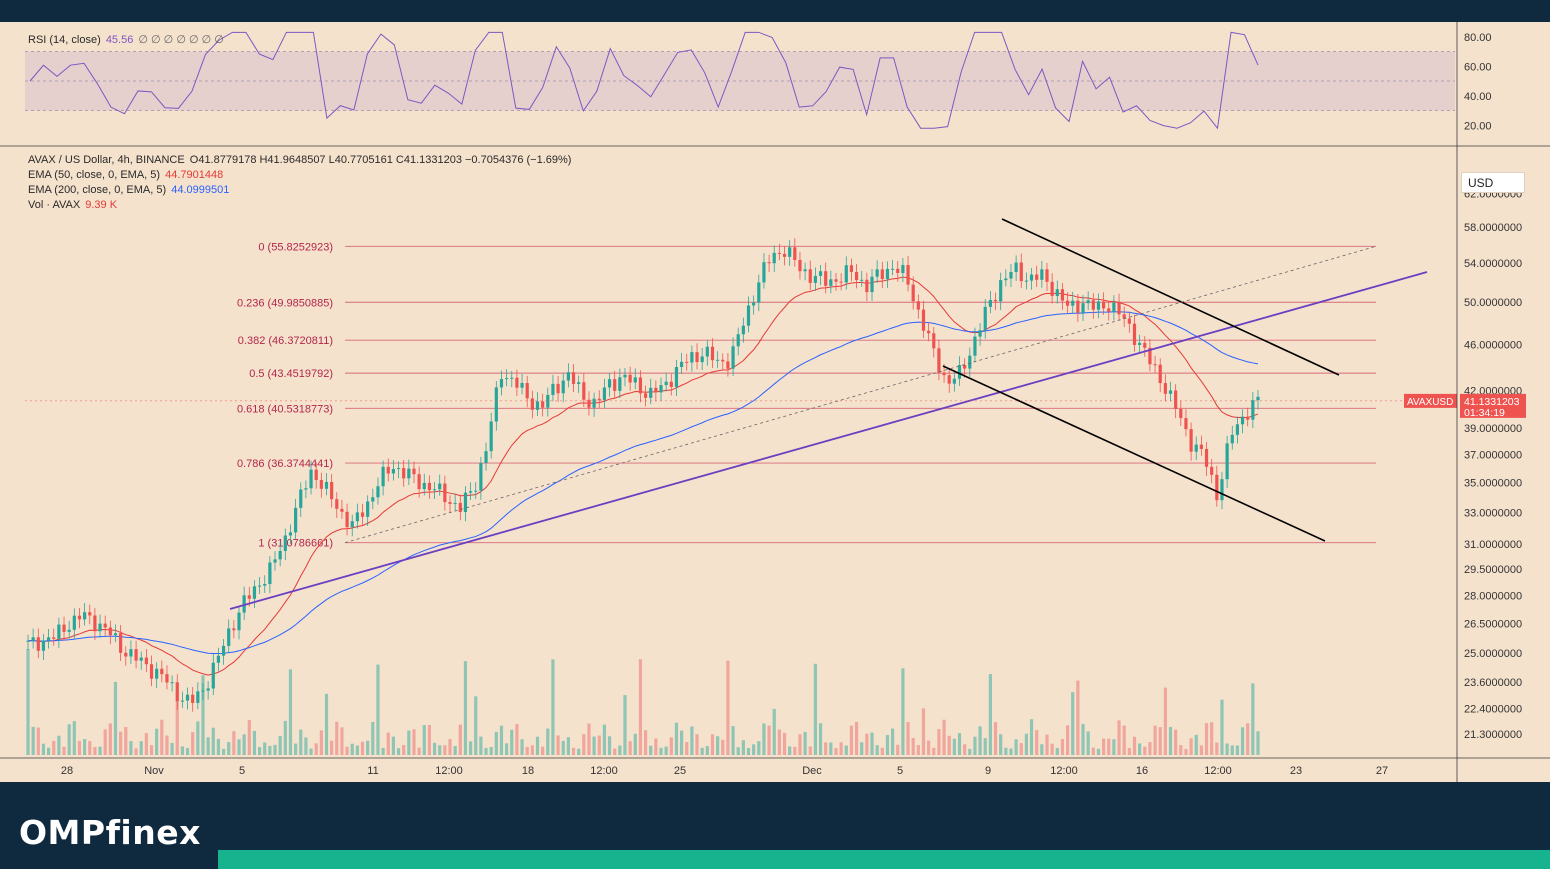 The width and height of the screenshot is (1550, 869). What do you see at coordinates (1134, 453) in the screenshot?
I see `channel-lower-line` at bounding box center [1134, 453].